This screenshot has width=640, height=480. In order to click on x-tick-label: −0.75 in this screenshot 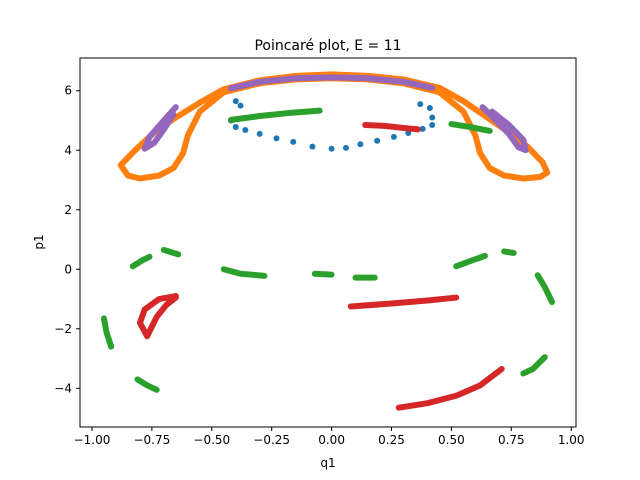, I will do `click(151, 440)`.